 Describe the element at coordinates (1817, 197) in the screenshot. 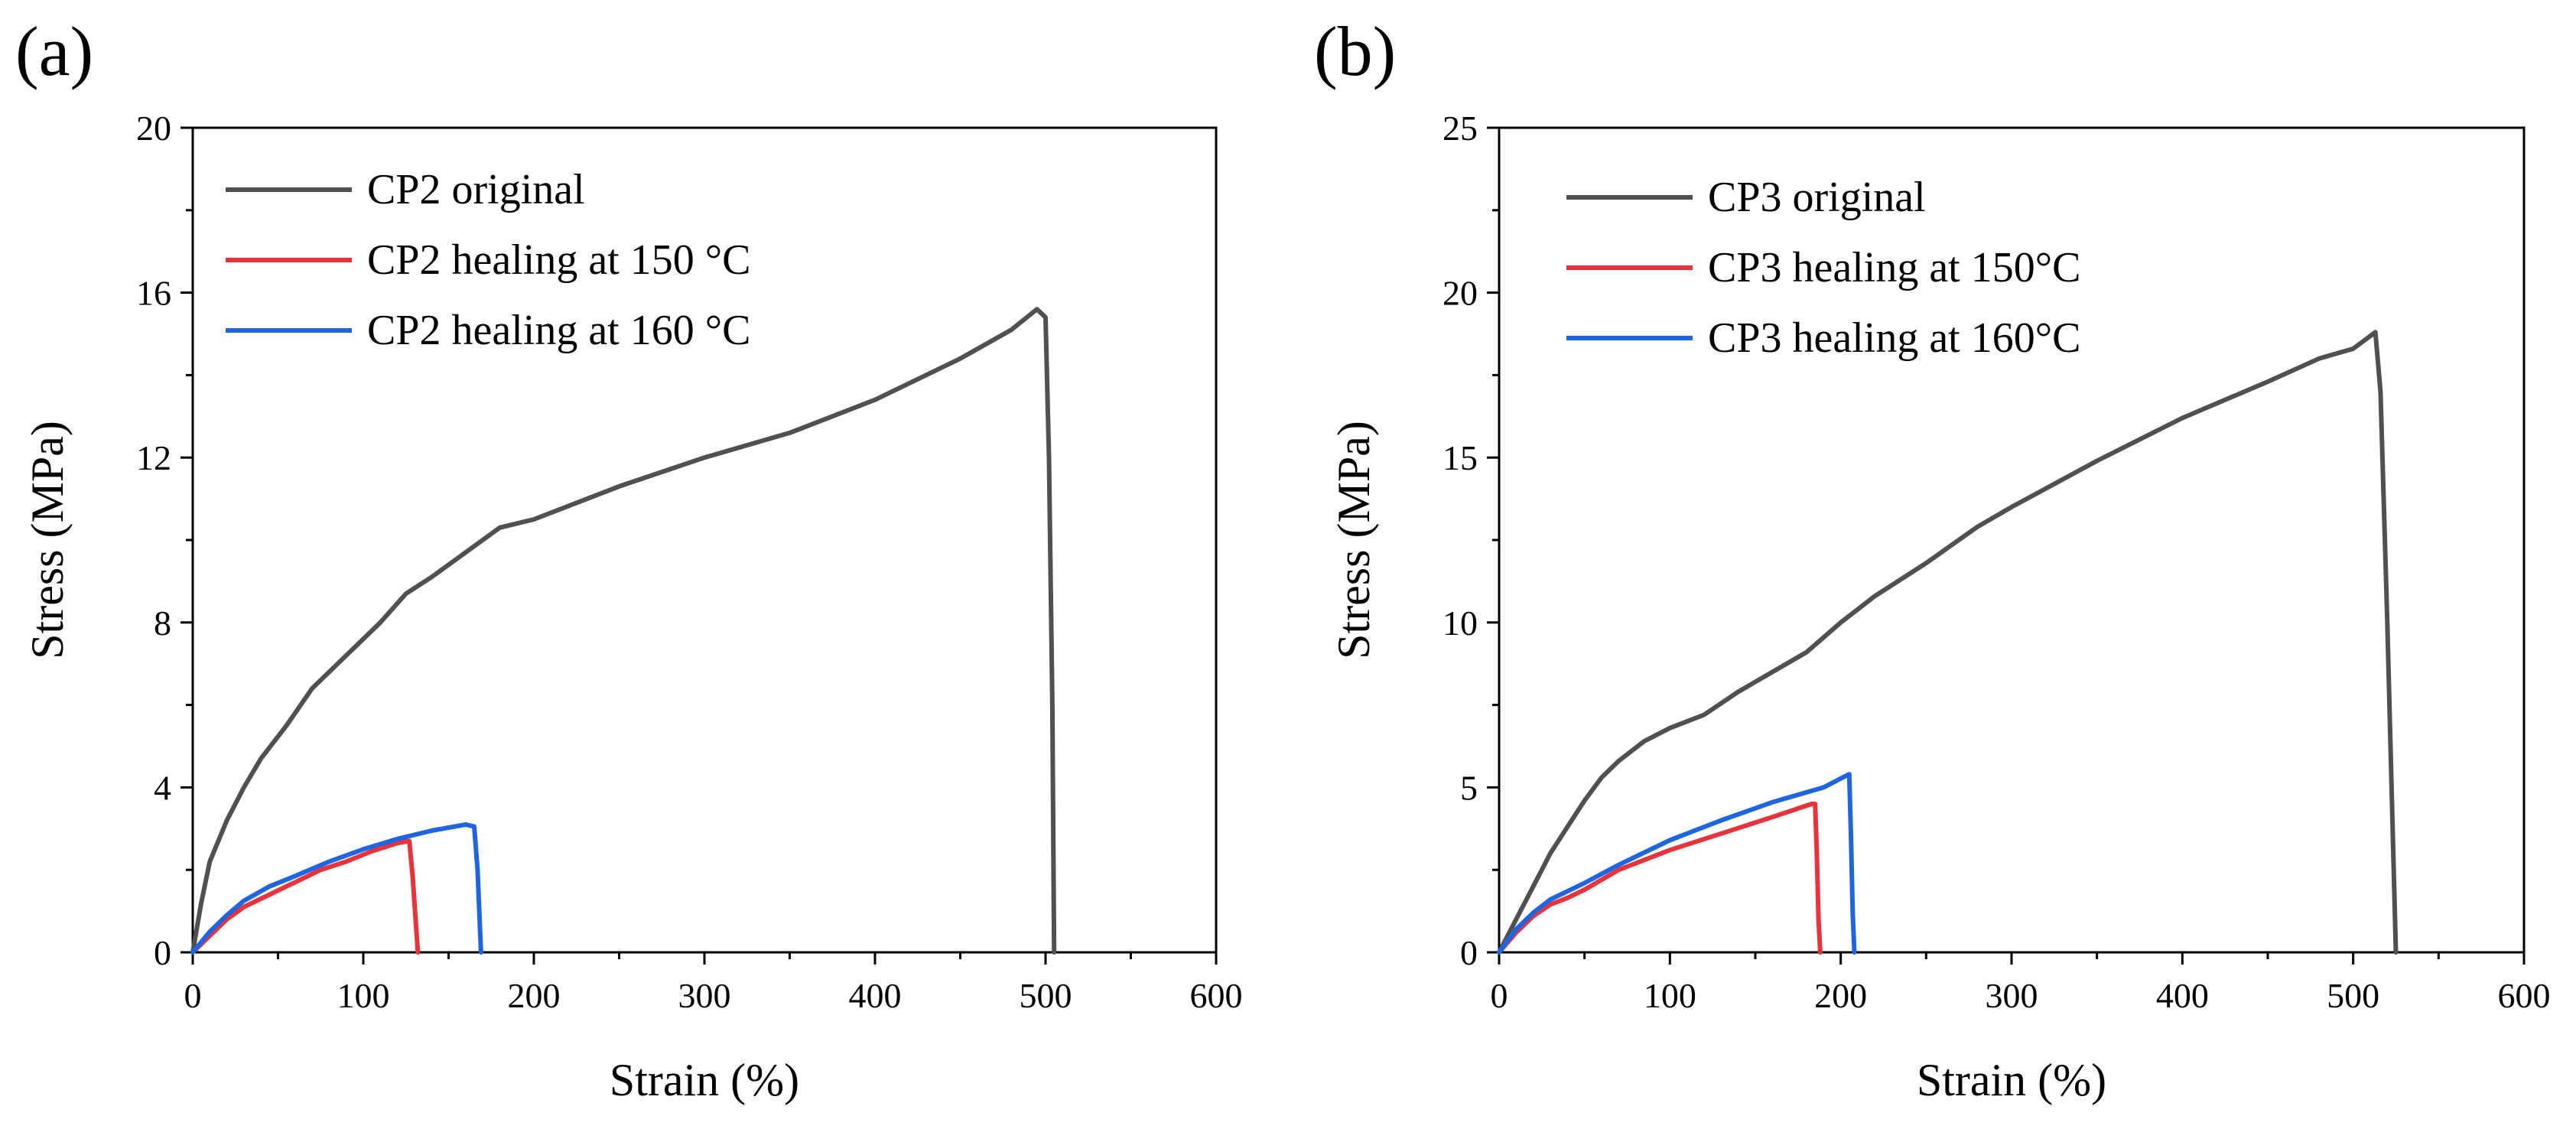

I see `legend-label: CP3 original` at that location.